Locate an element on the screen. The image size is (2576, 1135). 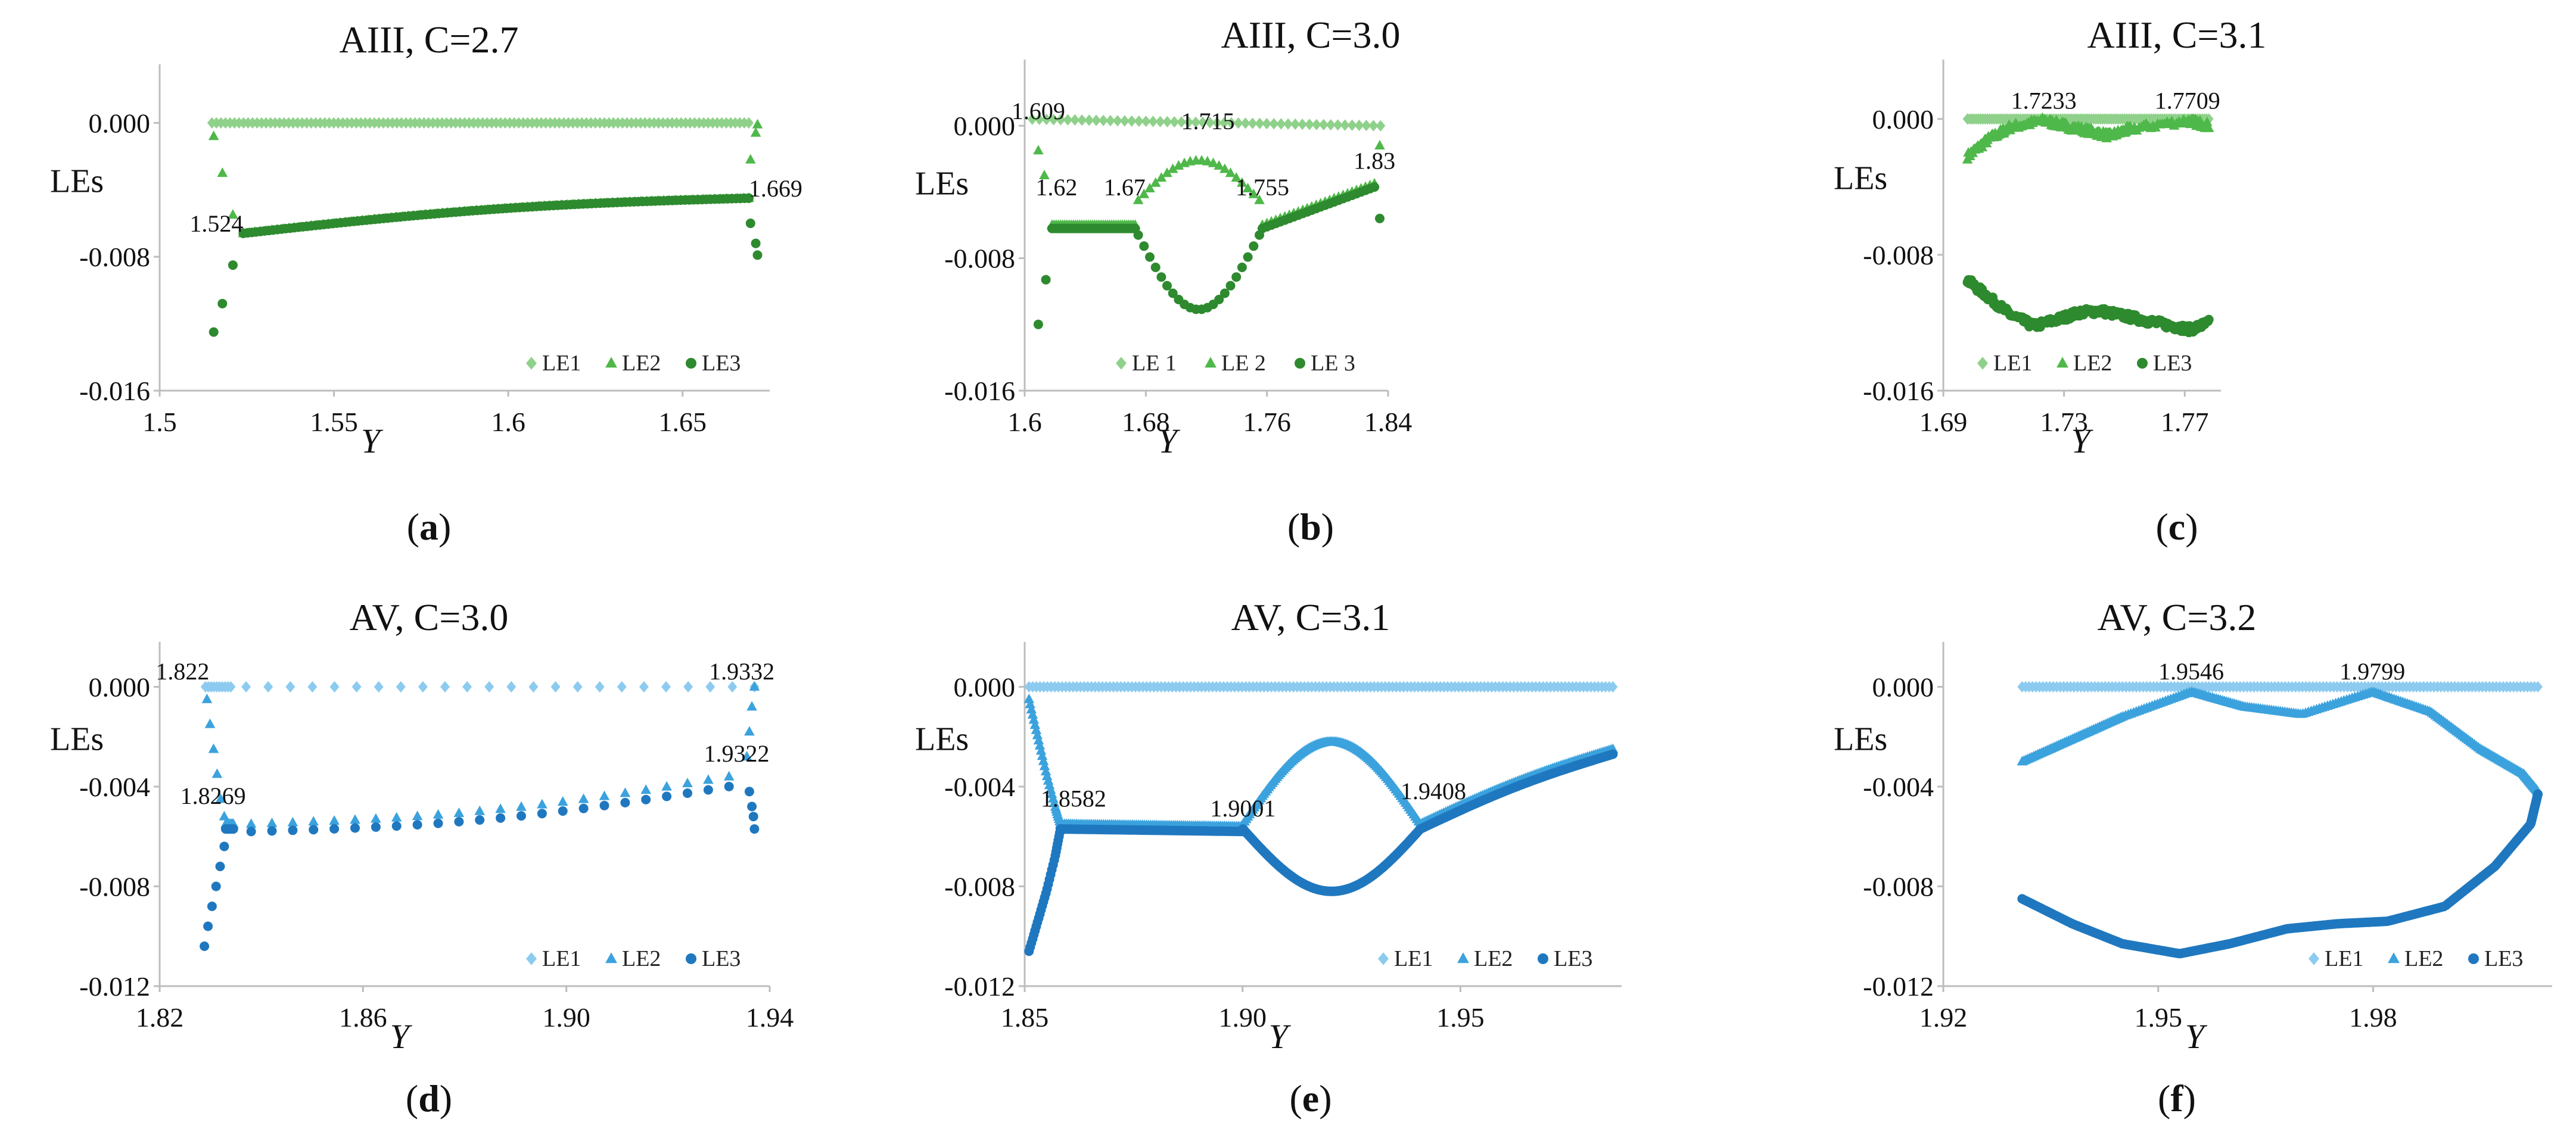
x-tick-label: 1.84 is located at coordinates (1388, 422).